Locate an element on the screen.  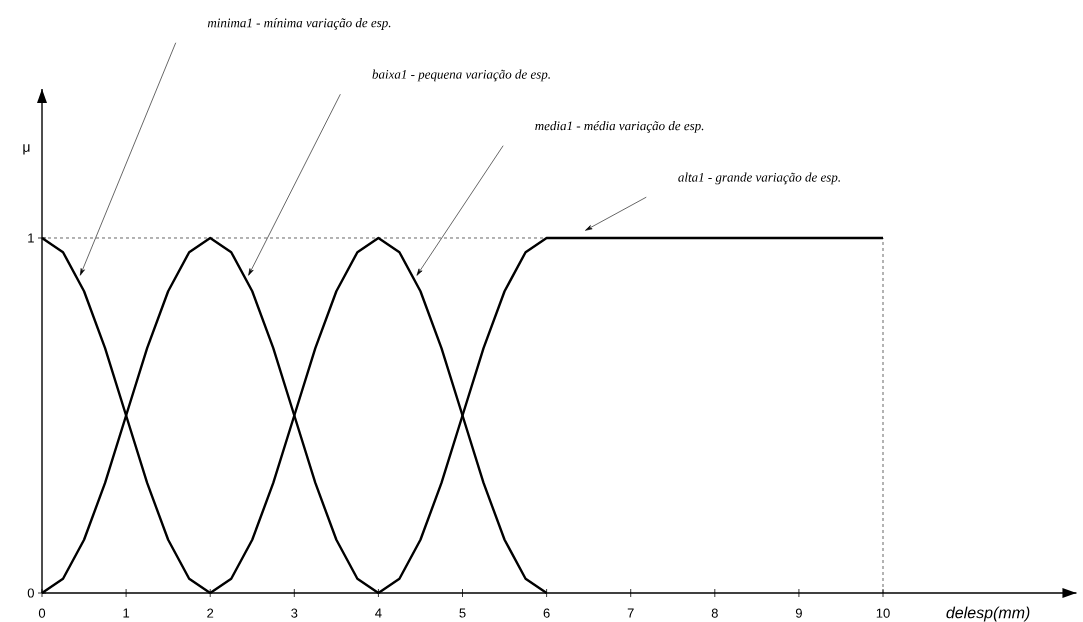
annotation: alta1 - grande variação de esp. is located at coordinates (759, 178).